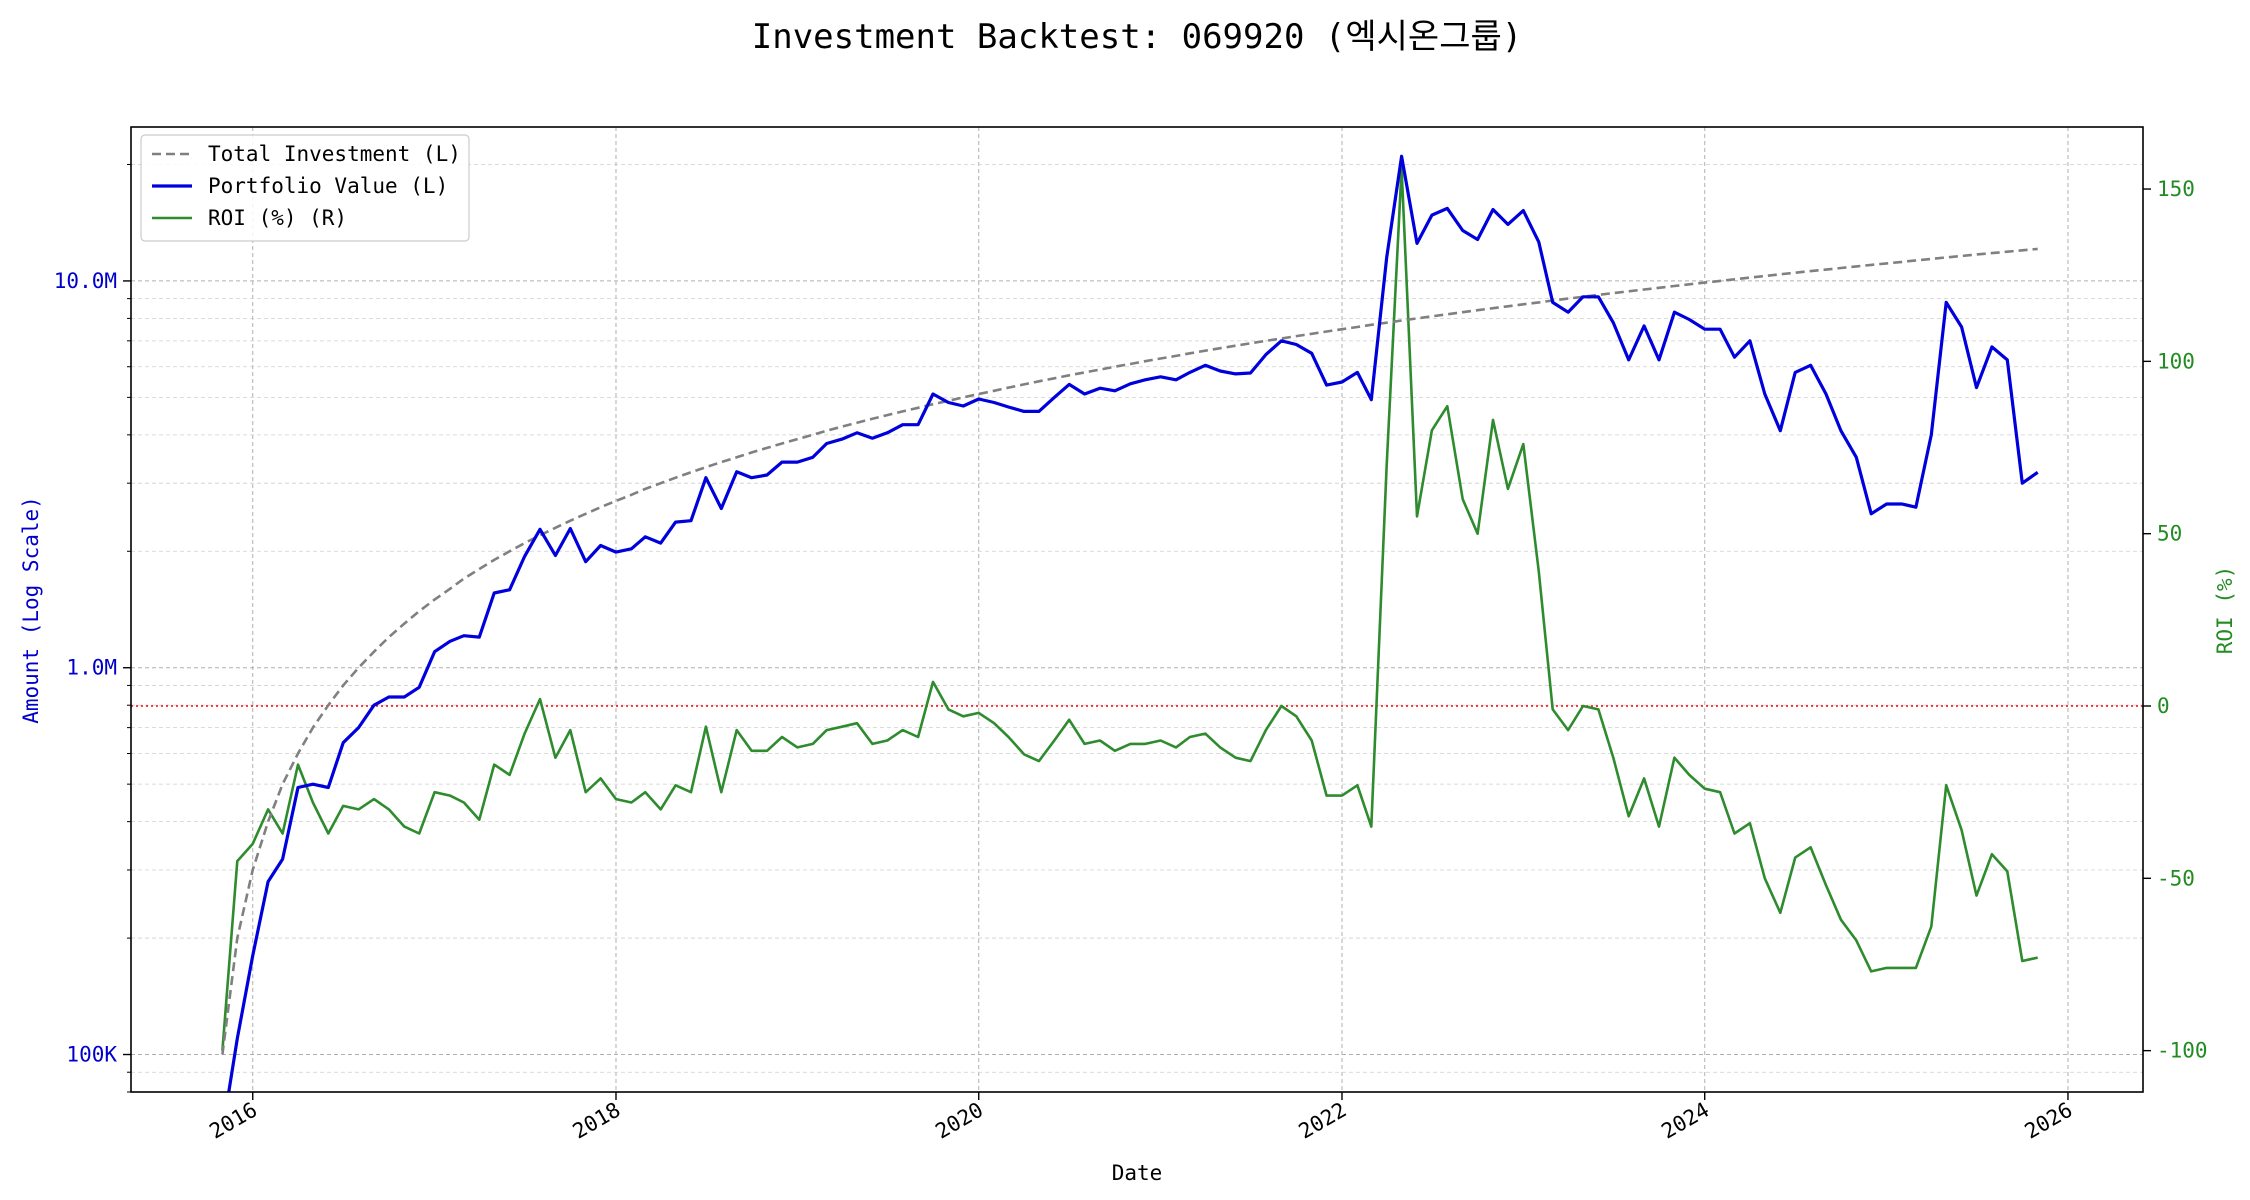 This screenshot has width=2250, height=1200. Describe the element at coordinates (1323, 1121) in the screenshot. I see `x-tick-label: 2022` at that location.